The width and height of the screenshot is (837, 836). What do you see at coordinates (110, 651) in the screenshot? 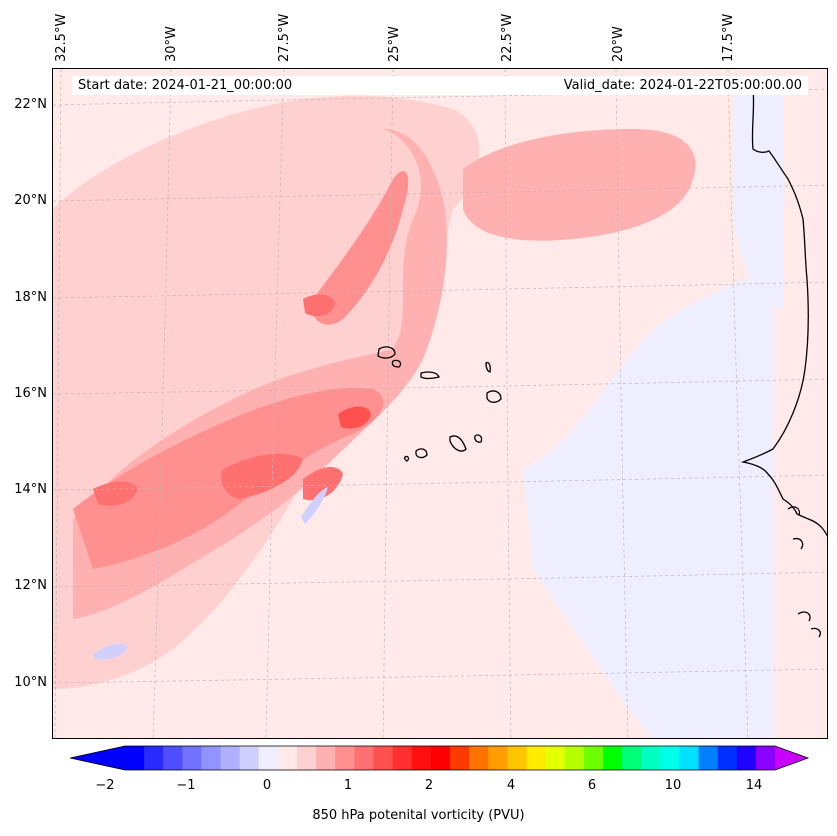
I see `field-negative-blob` at bounding box center [110, 651].